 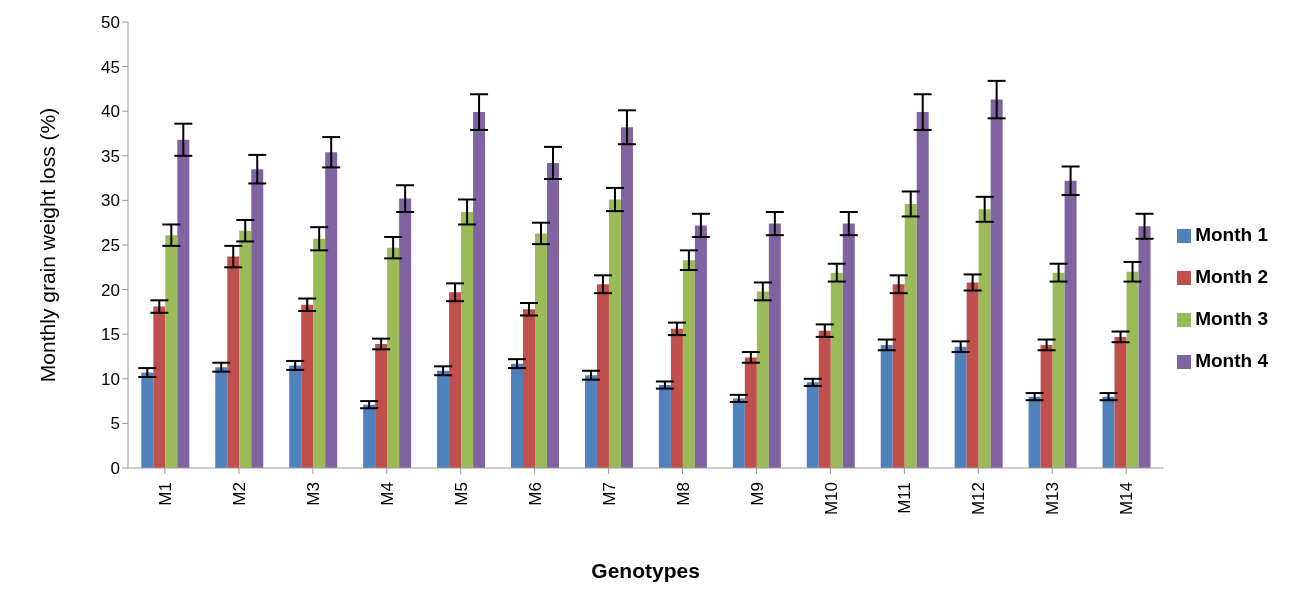 What do you see at coordinates (683, 494) in the screenshot?
I see `x-tick-label: M8` at bounding box center [683, 494].